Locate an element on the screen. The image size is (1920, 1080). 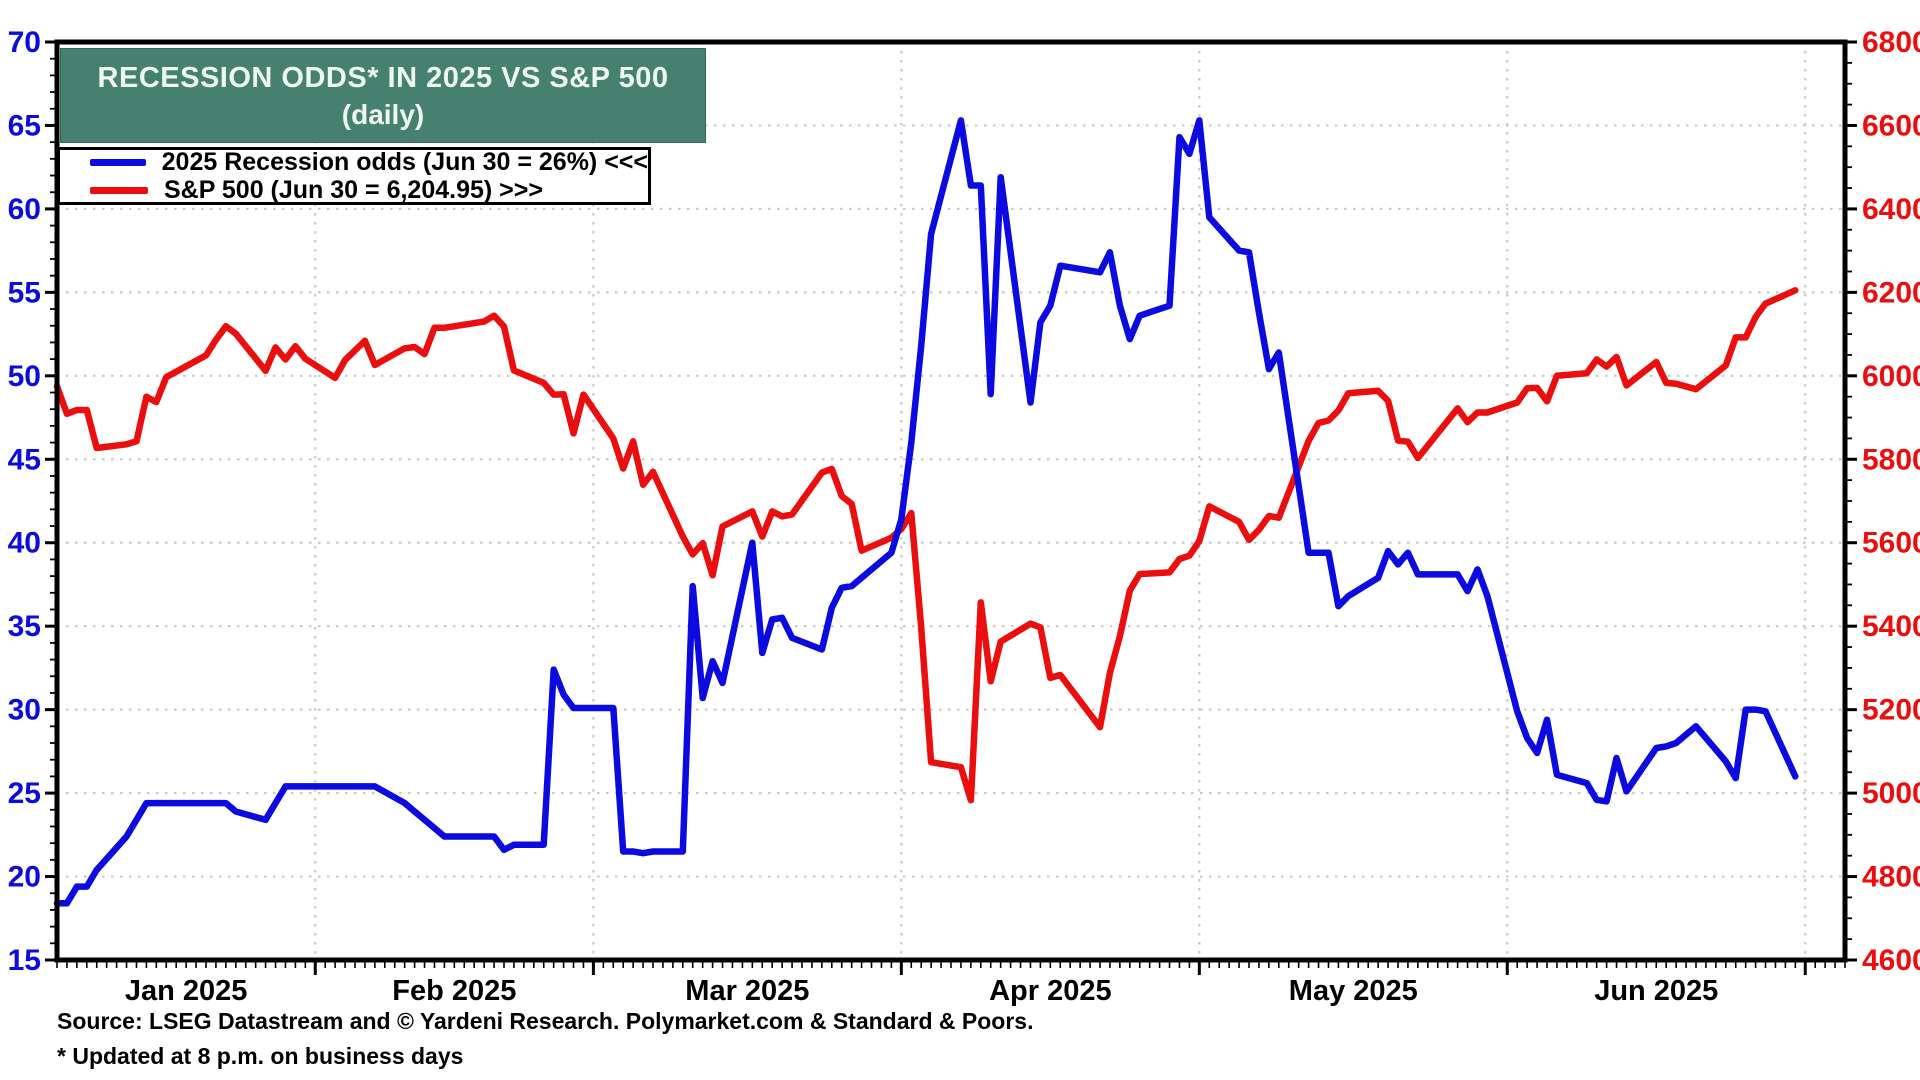
right-axis-label: 4800 is located at coordinates (1891, 877).